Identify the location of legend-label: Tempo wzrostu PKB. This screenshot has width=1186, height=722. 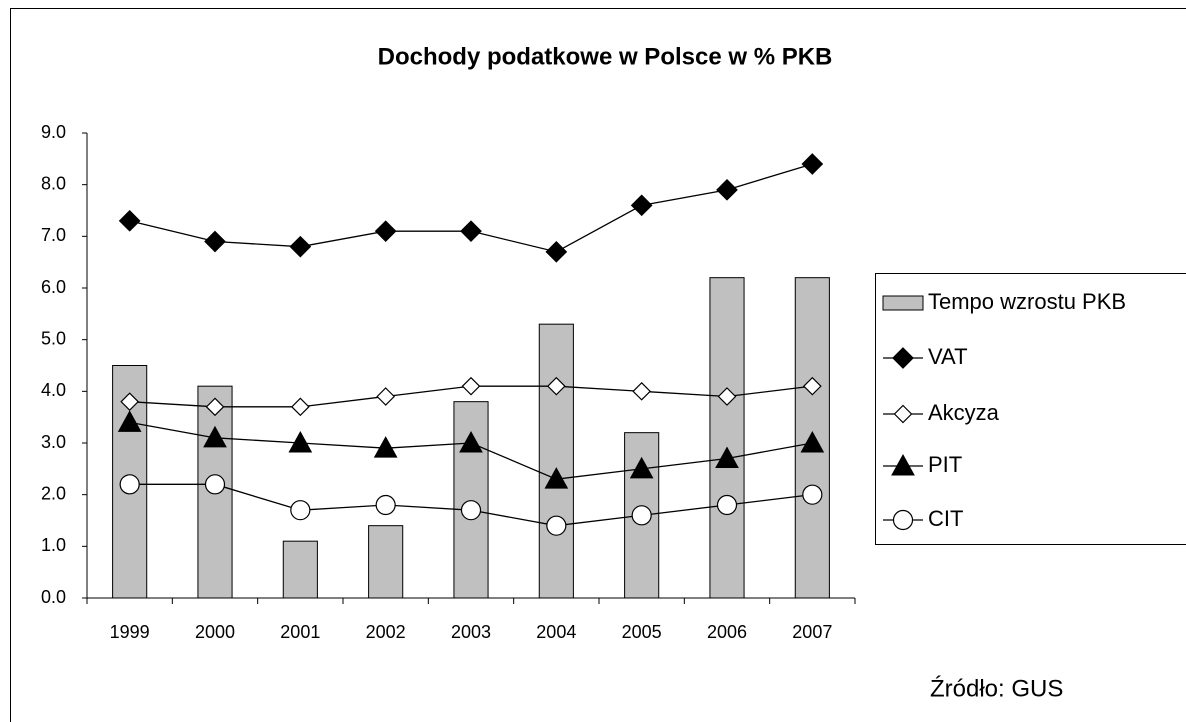
(1027, 301).